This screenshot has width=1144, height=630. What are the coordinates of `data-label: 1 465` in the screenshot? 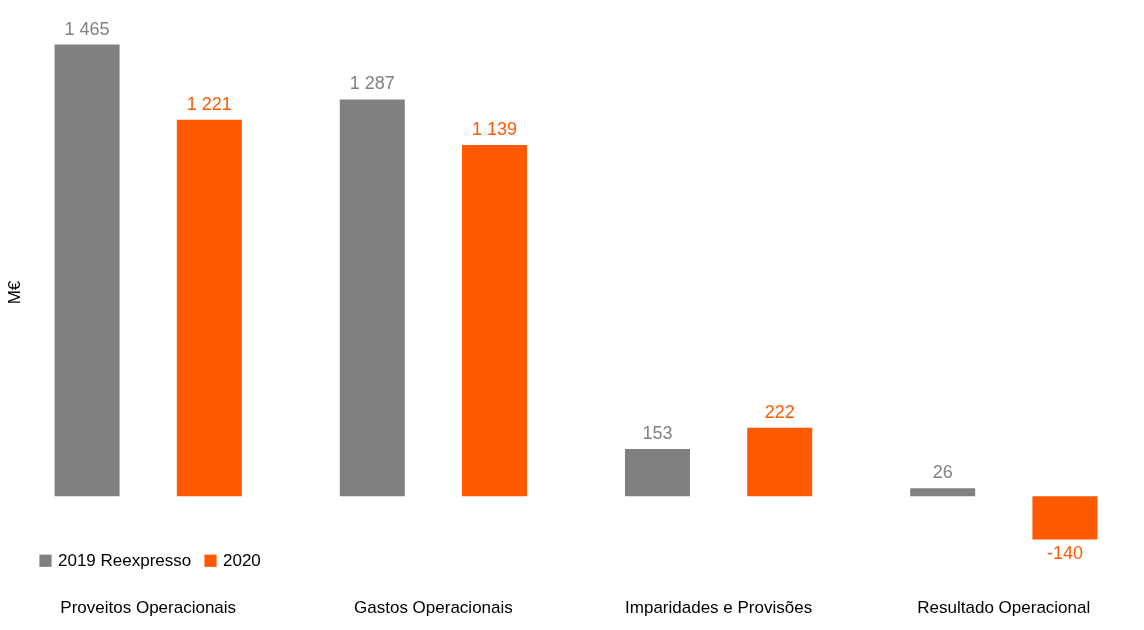 It's located at (87, 28).